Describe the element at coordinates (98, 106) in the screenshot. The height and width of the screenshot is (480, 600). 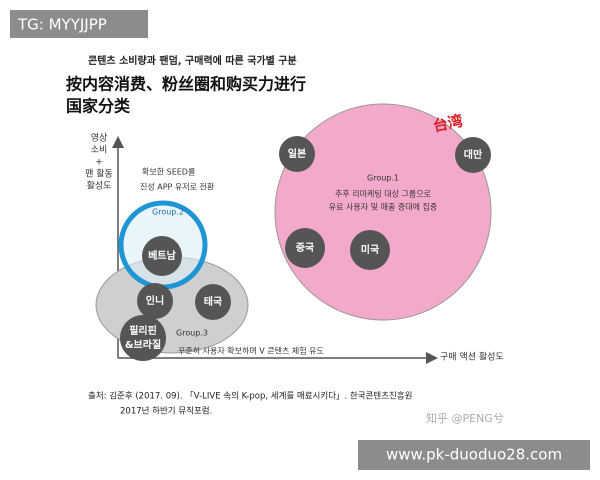
I see `title: 国家分类` at that location.